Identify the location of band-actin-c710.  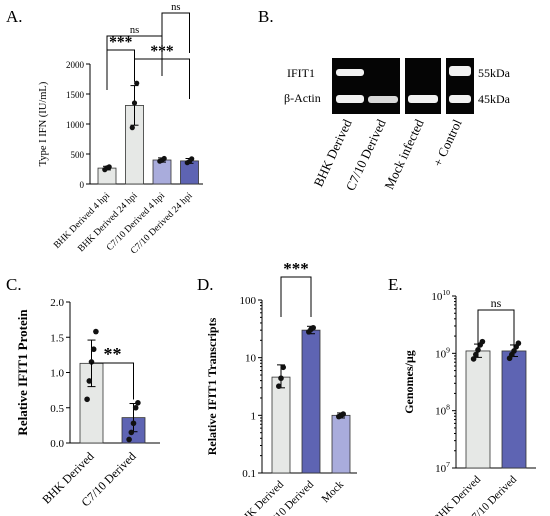
(383, 99).